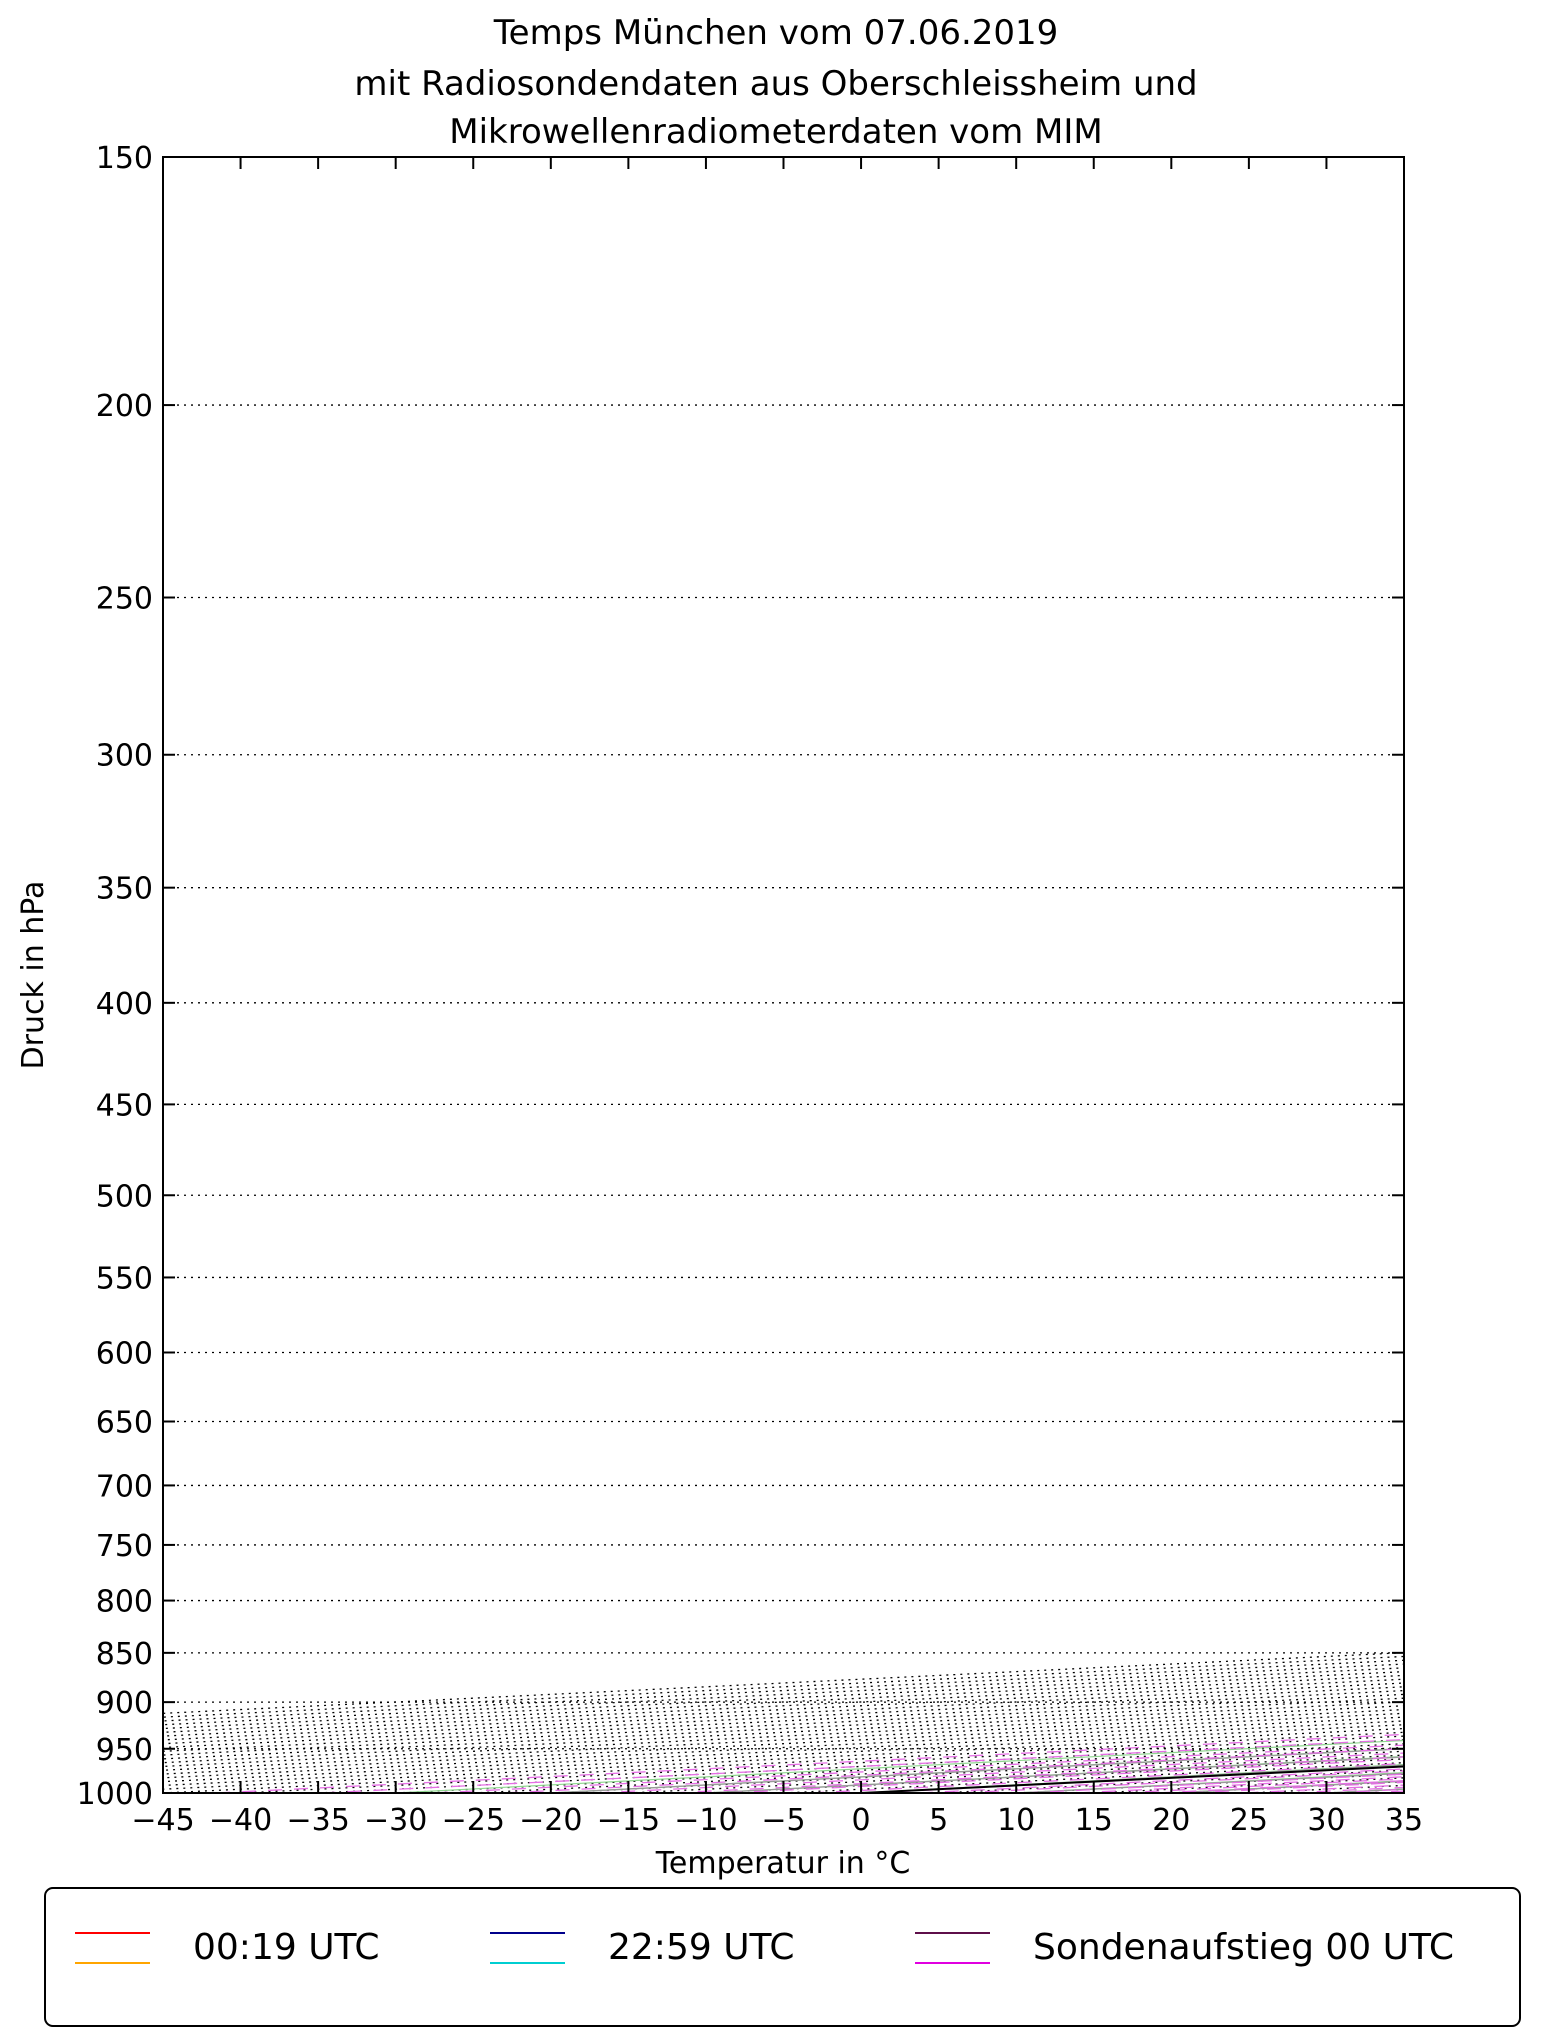  I want to click on y-tick-label: 300, so click(124, 756).